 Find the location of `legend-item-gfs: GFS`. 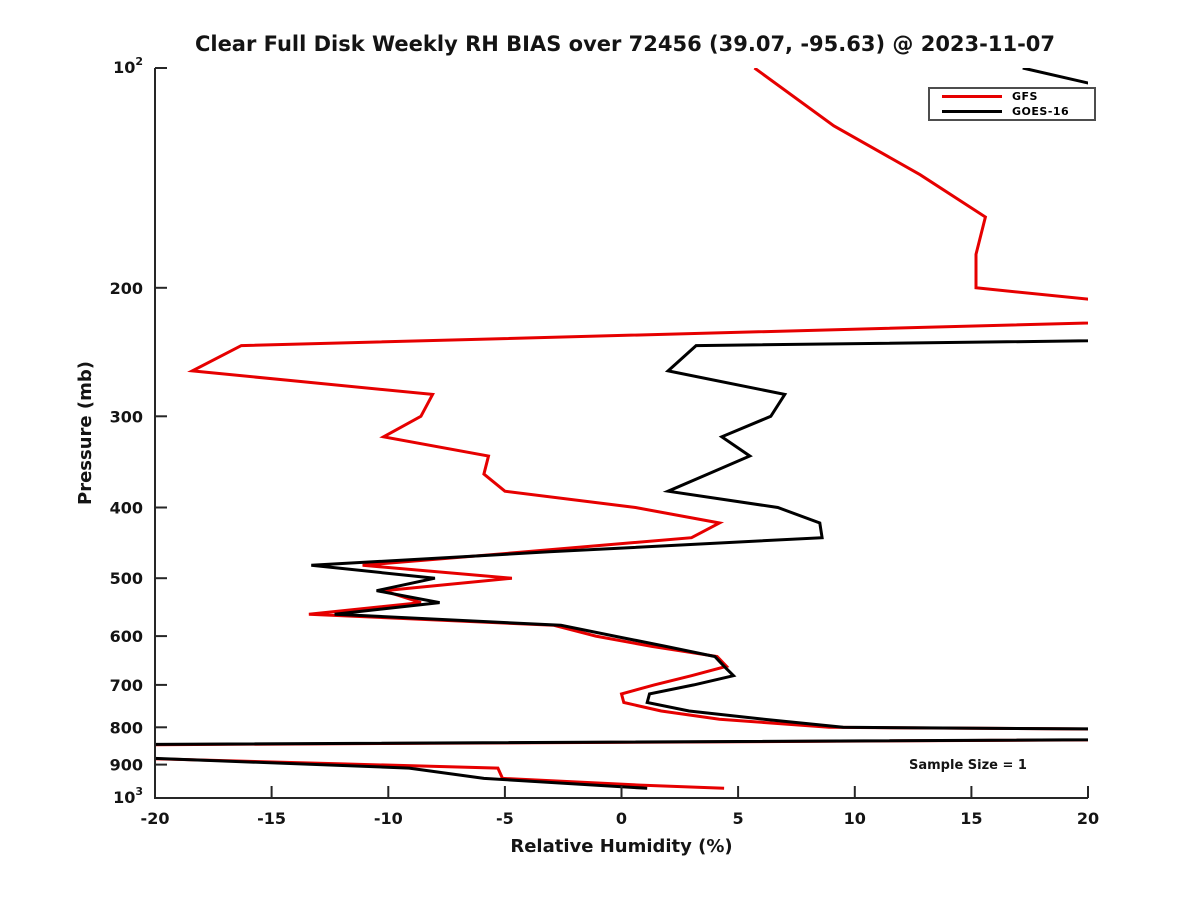

legend-item-gfs: GFS is located at coordinates (1012, 96).